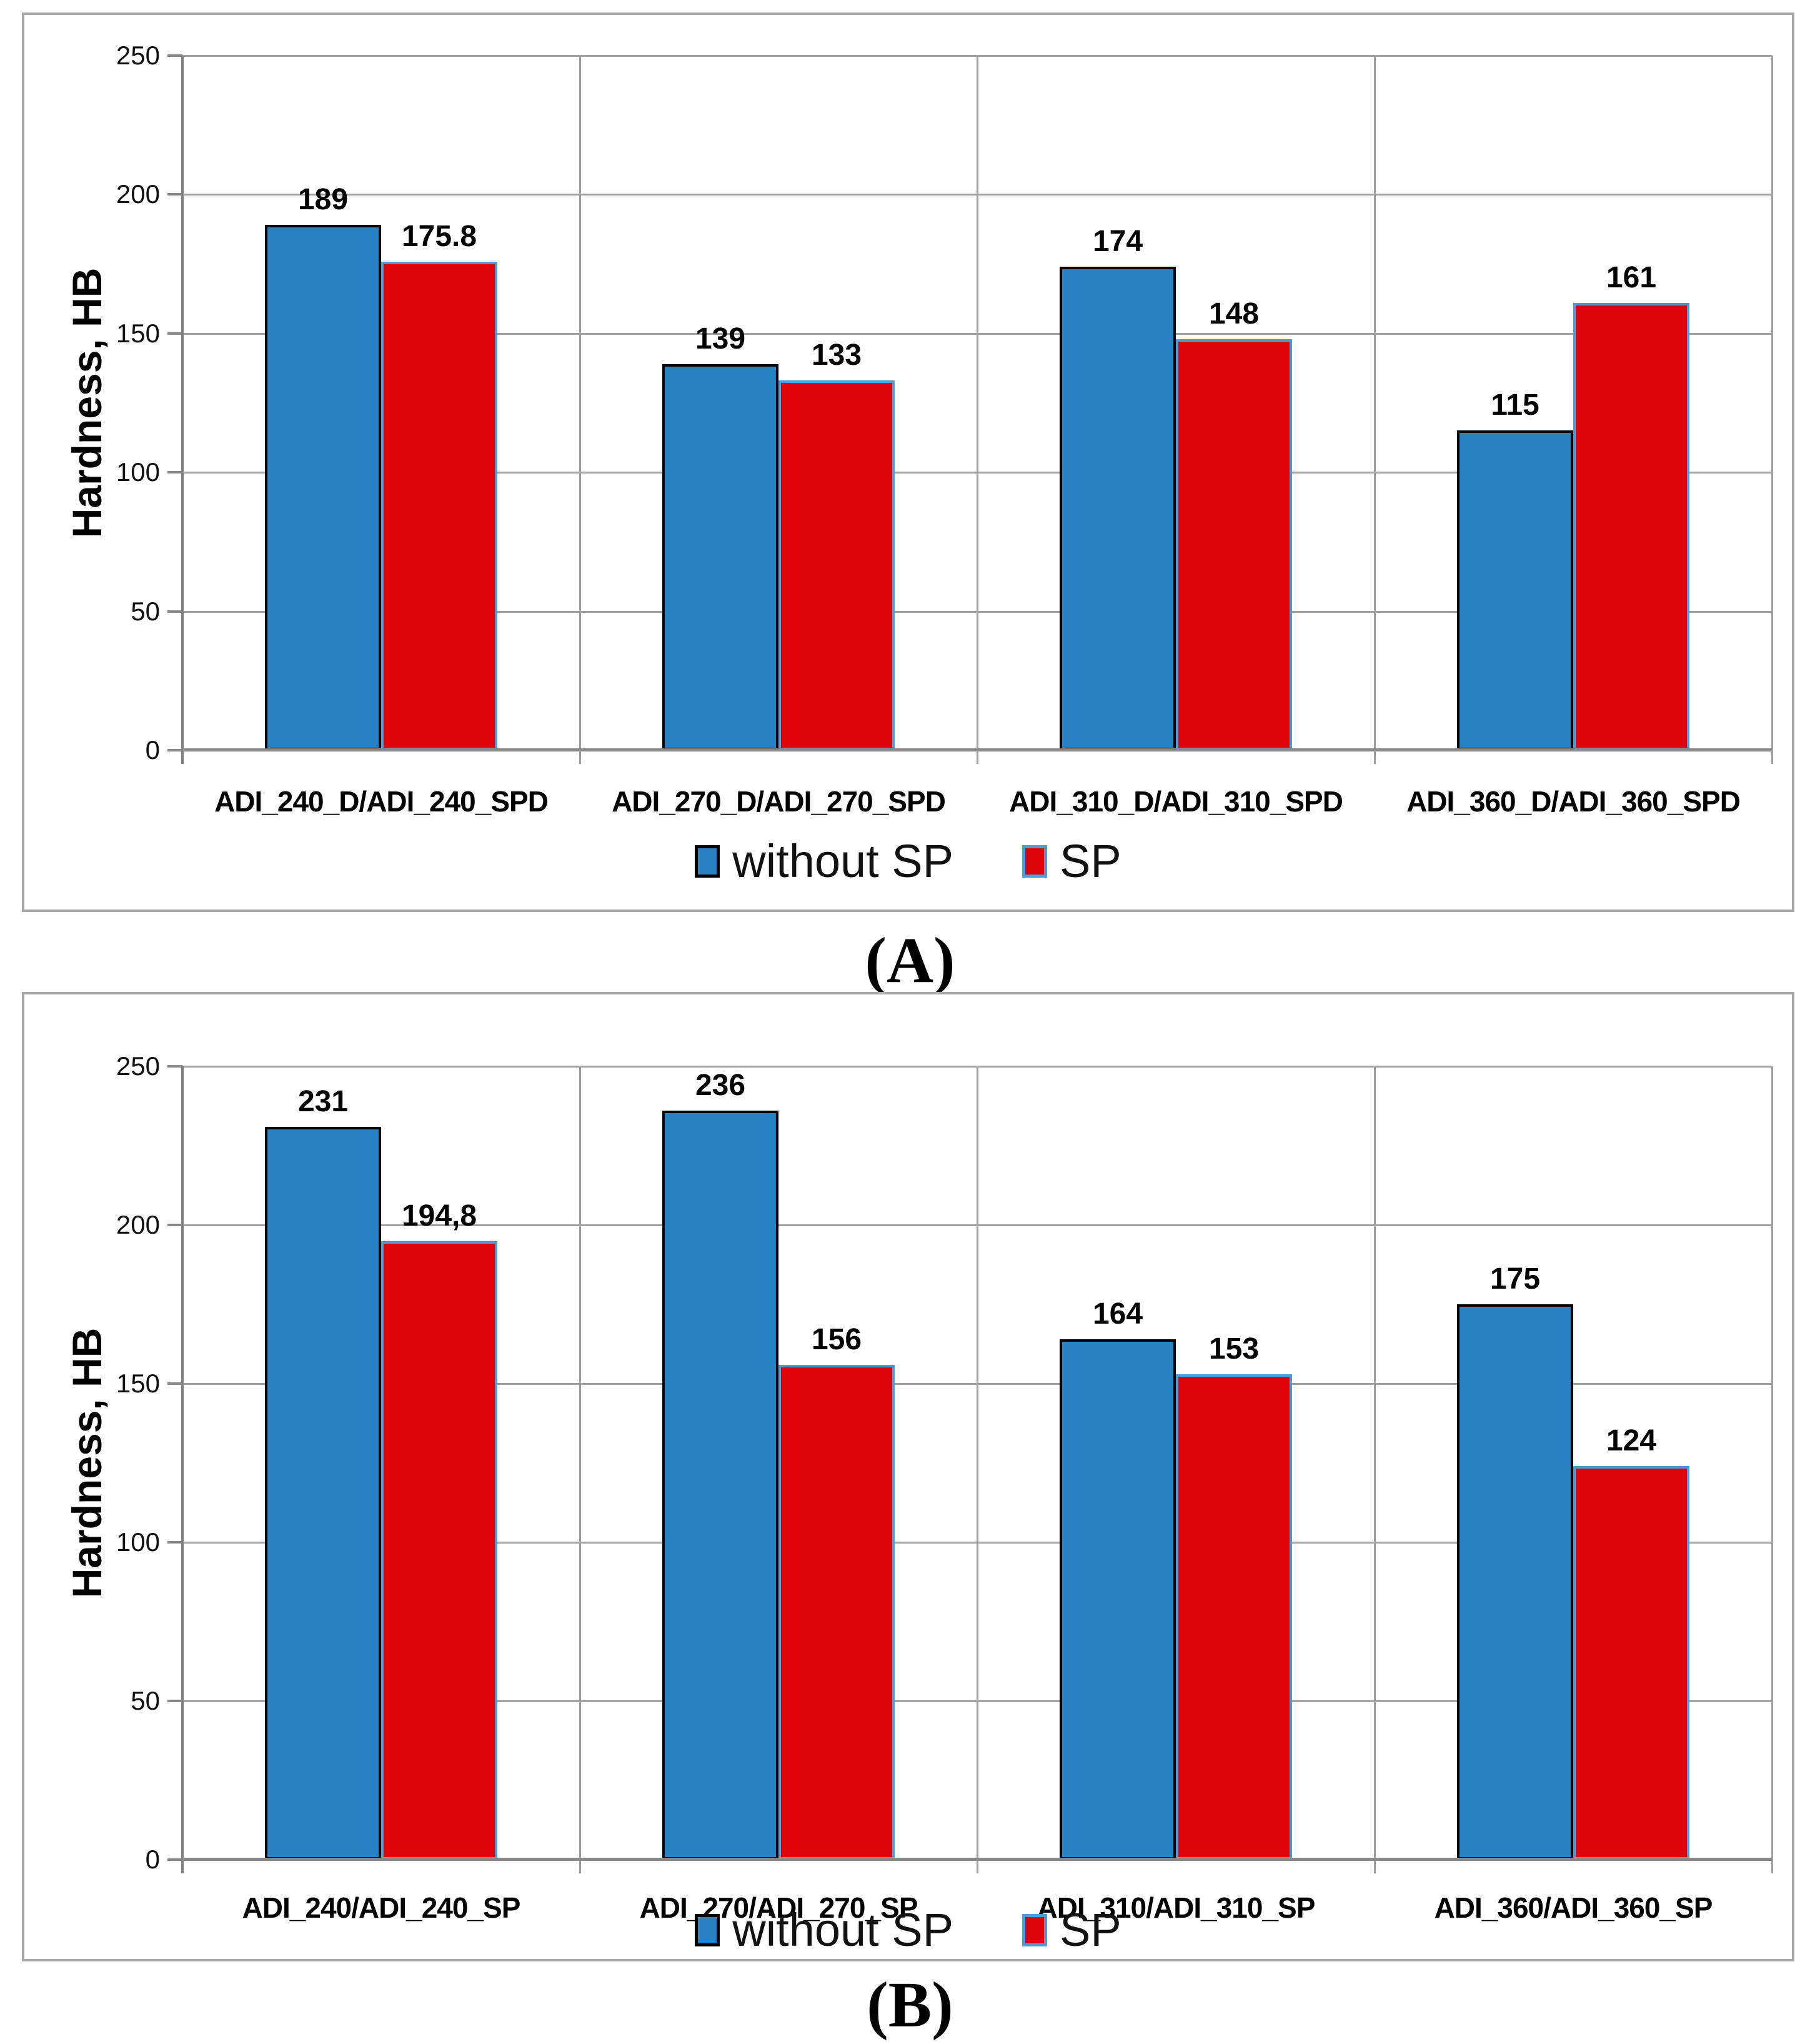 This screenshot has width=1820, height=2042. I want to click on bar-value-label: 133, so click(836, 355).